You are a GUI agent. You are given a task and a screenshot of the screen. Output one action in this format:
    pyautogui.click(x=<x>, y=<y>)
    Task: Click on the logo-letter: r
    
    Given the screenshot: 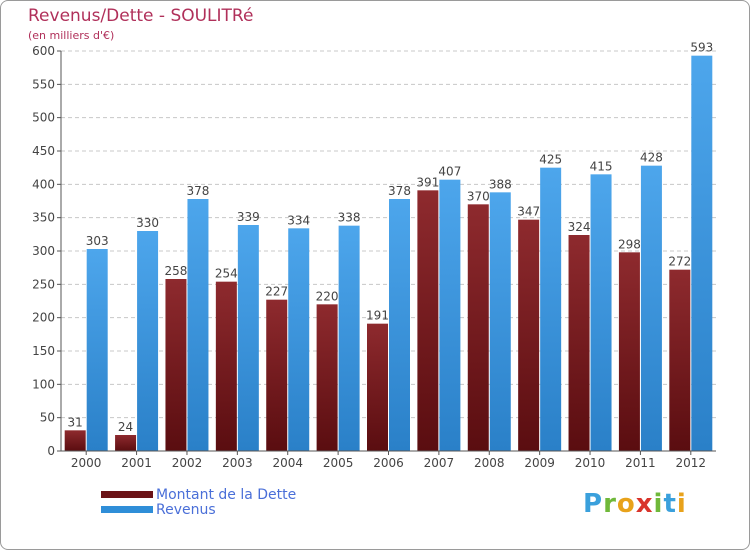 What is the action you would take?
    pyautogui.click(x=610, y=504)
    